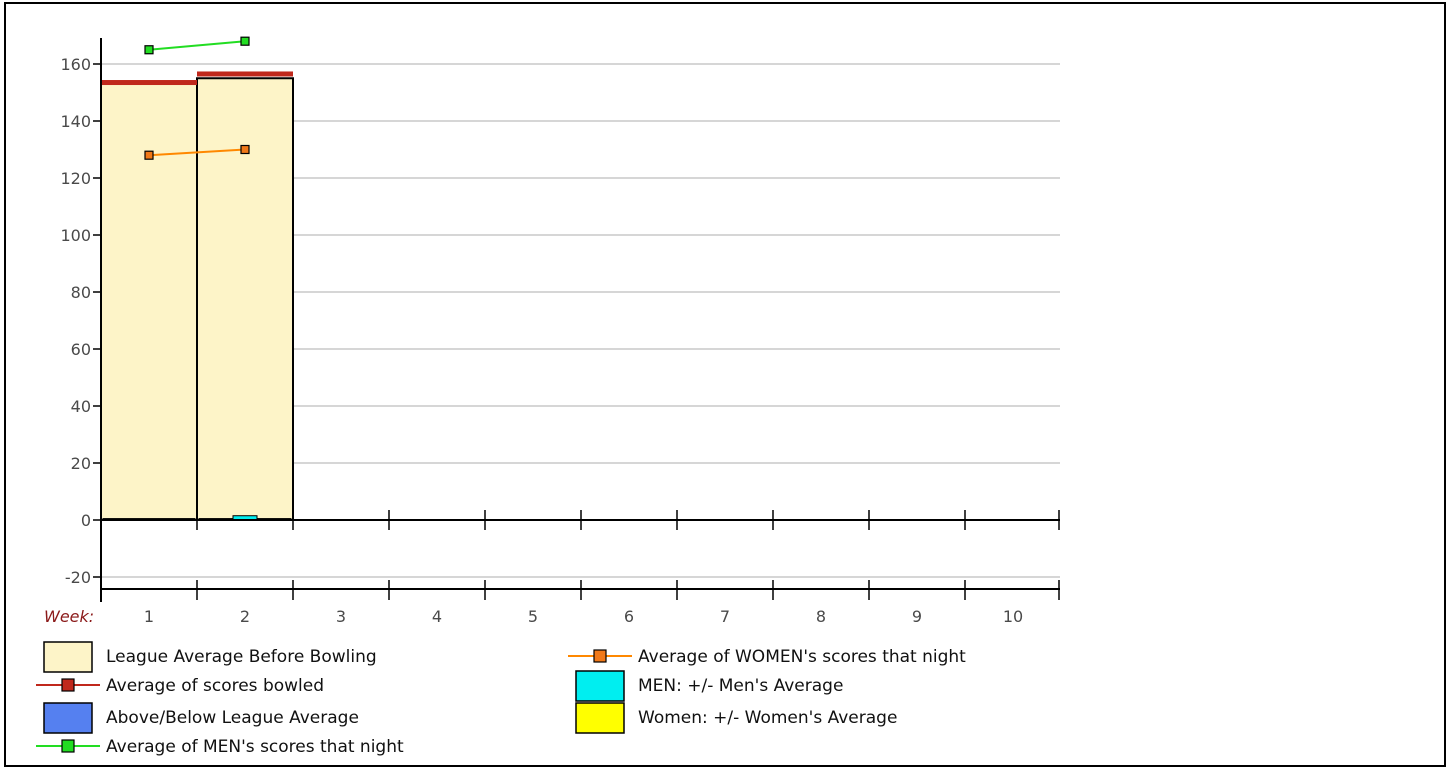  I want to click on y-tick-label: 60, so click(81, 349).